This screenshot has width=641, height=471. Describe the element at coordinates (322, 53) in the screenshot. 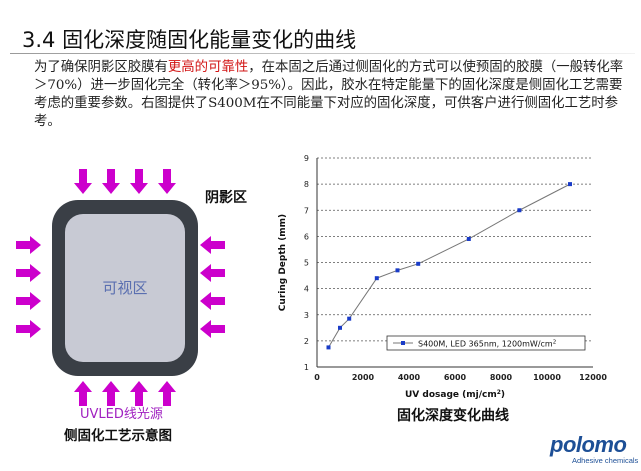

I see `title-divider` at that location.